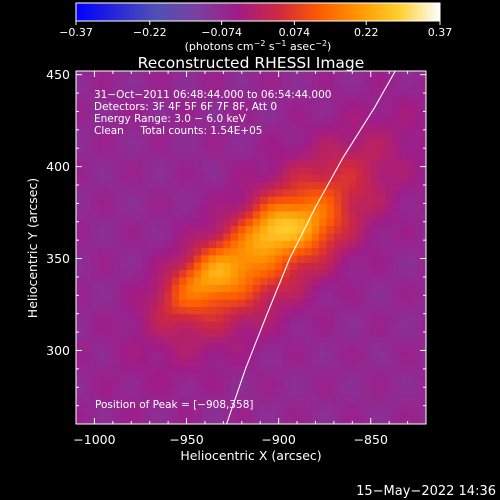 The width and height of the screenshot is (500, 500). Describe the element at coordinates (295, 32) in the screenshot. I see `colorbar-tick-label: 0.074` at that location.